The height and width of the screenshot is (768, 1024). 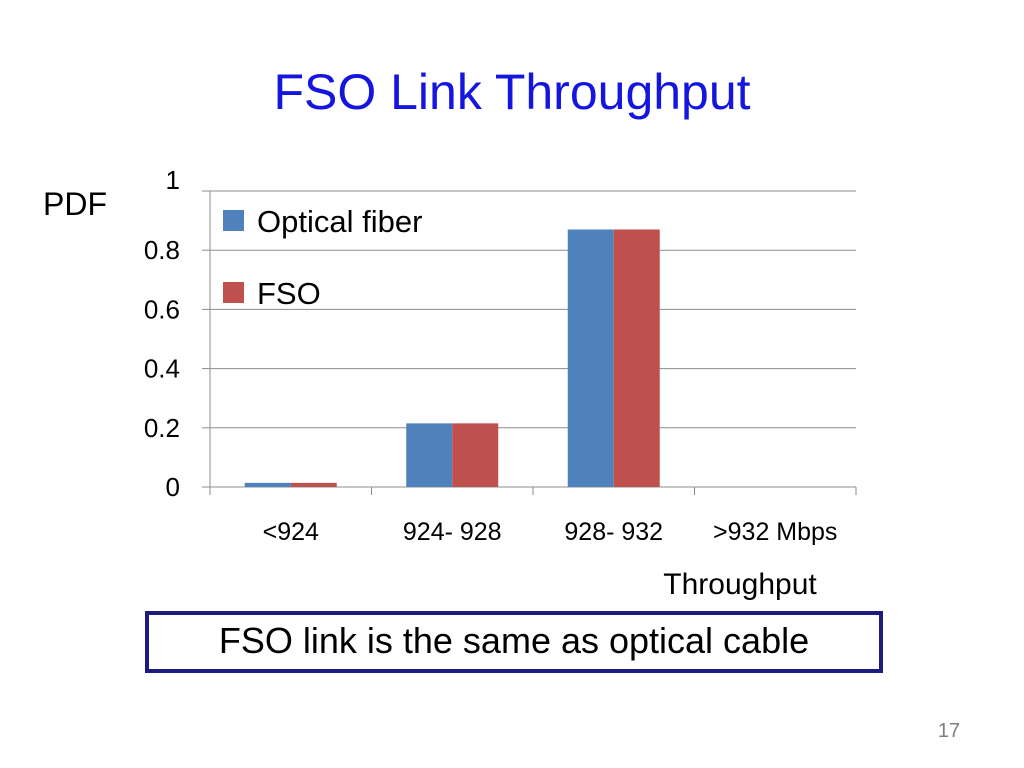 What do you see at coordinates (949, 731) in the screenshot?
I see `page-number: 17` at bounding box center [949, 731].